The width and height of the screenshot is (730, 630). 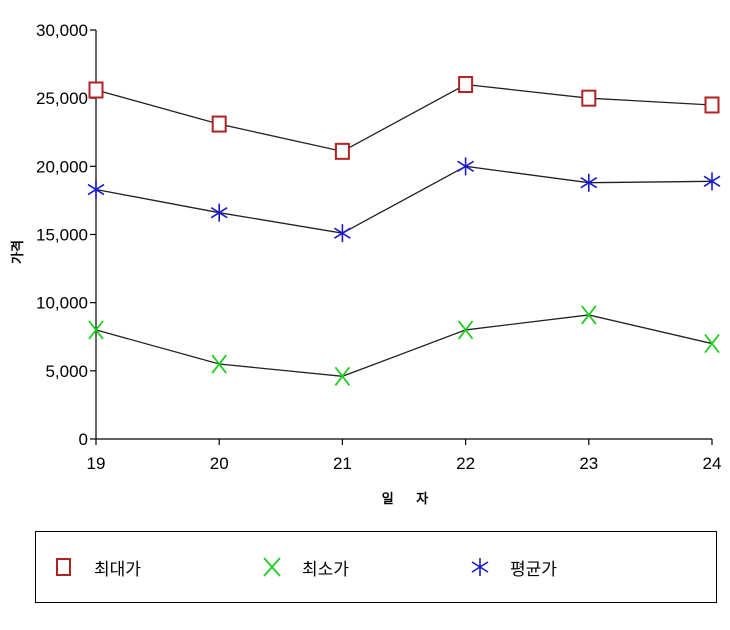 I want to click on x-axis: 19 20 21 22 23 24, so click(x=404, y=455).